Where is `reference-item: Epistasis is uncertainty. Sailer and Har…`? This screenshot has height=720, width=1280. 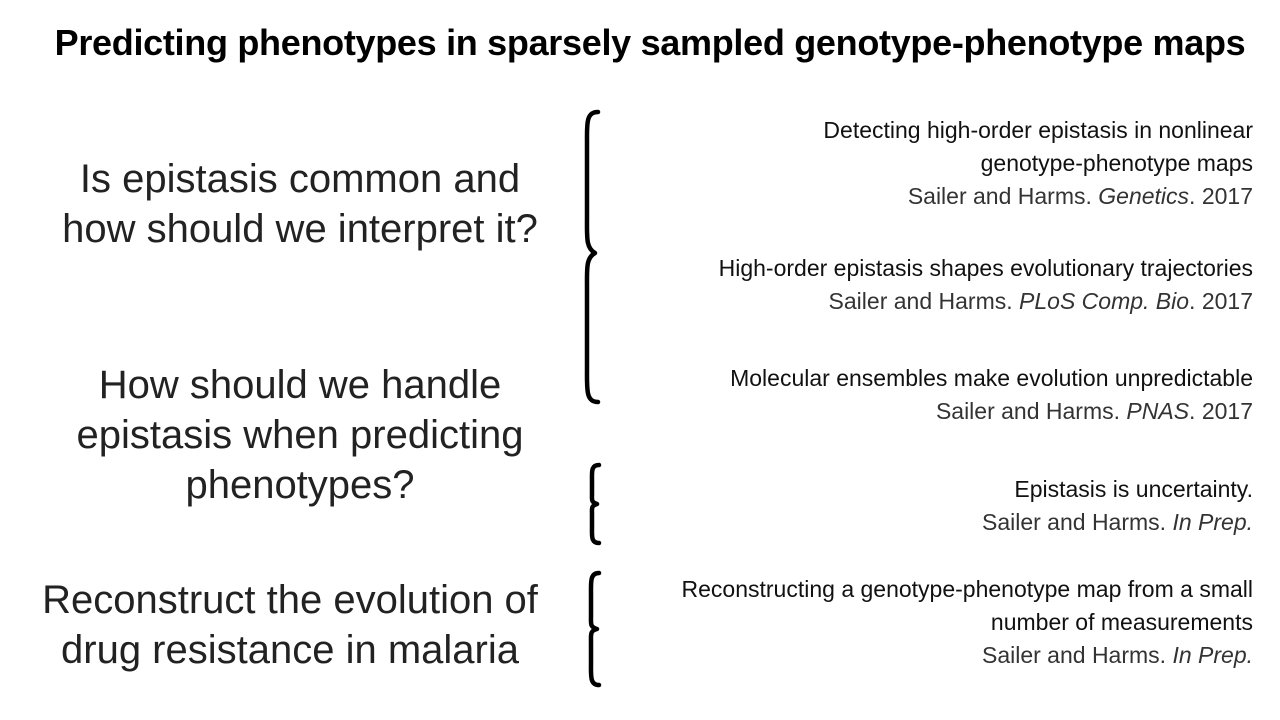
reference-item: Epistasis is uncertainty. Sailer and Har… is located at coordinates (1117, 506).